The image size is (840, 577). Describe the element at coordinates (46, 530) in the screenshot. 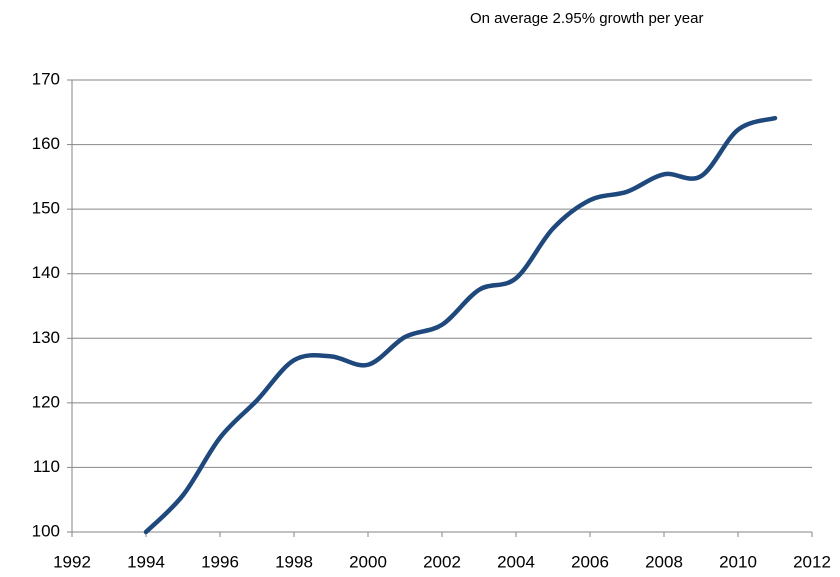

I see `y-tick-label: 100` at that location.